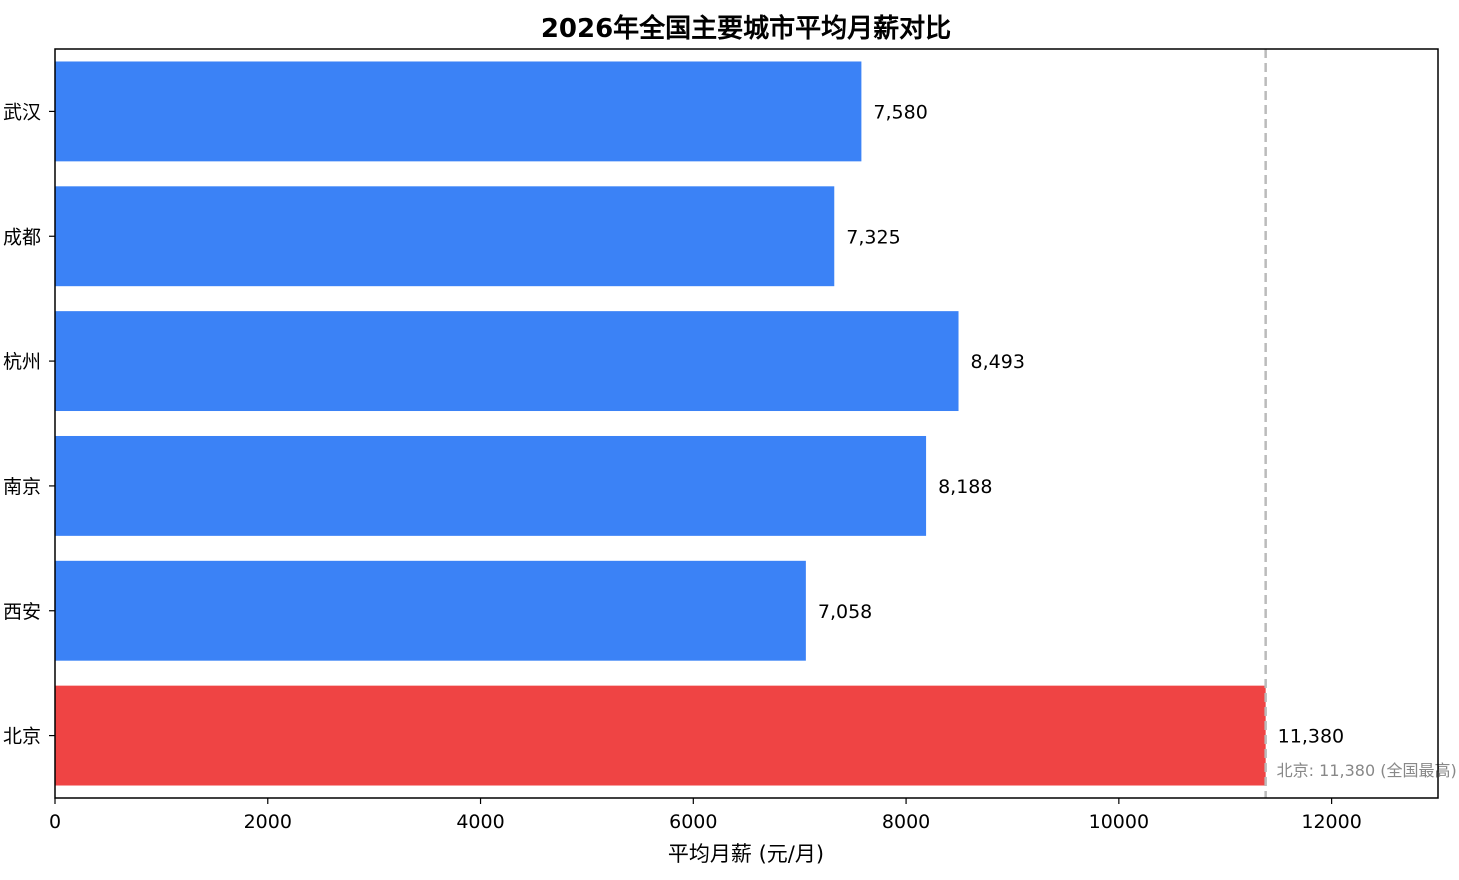  What do you see at coordinates (55, 822) in the screenshot?
I see `x-tick-label-1: 0` at bounding box center [55, 822].